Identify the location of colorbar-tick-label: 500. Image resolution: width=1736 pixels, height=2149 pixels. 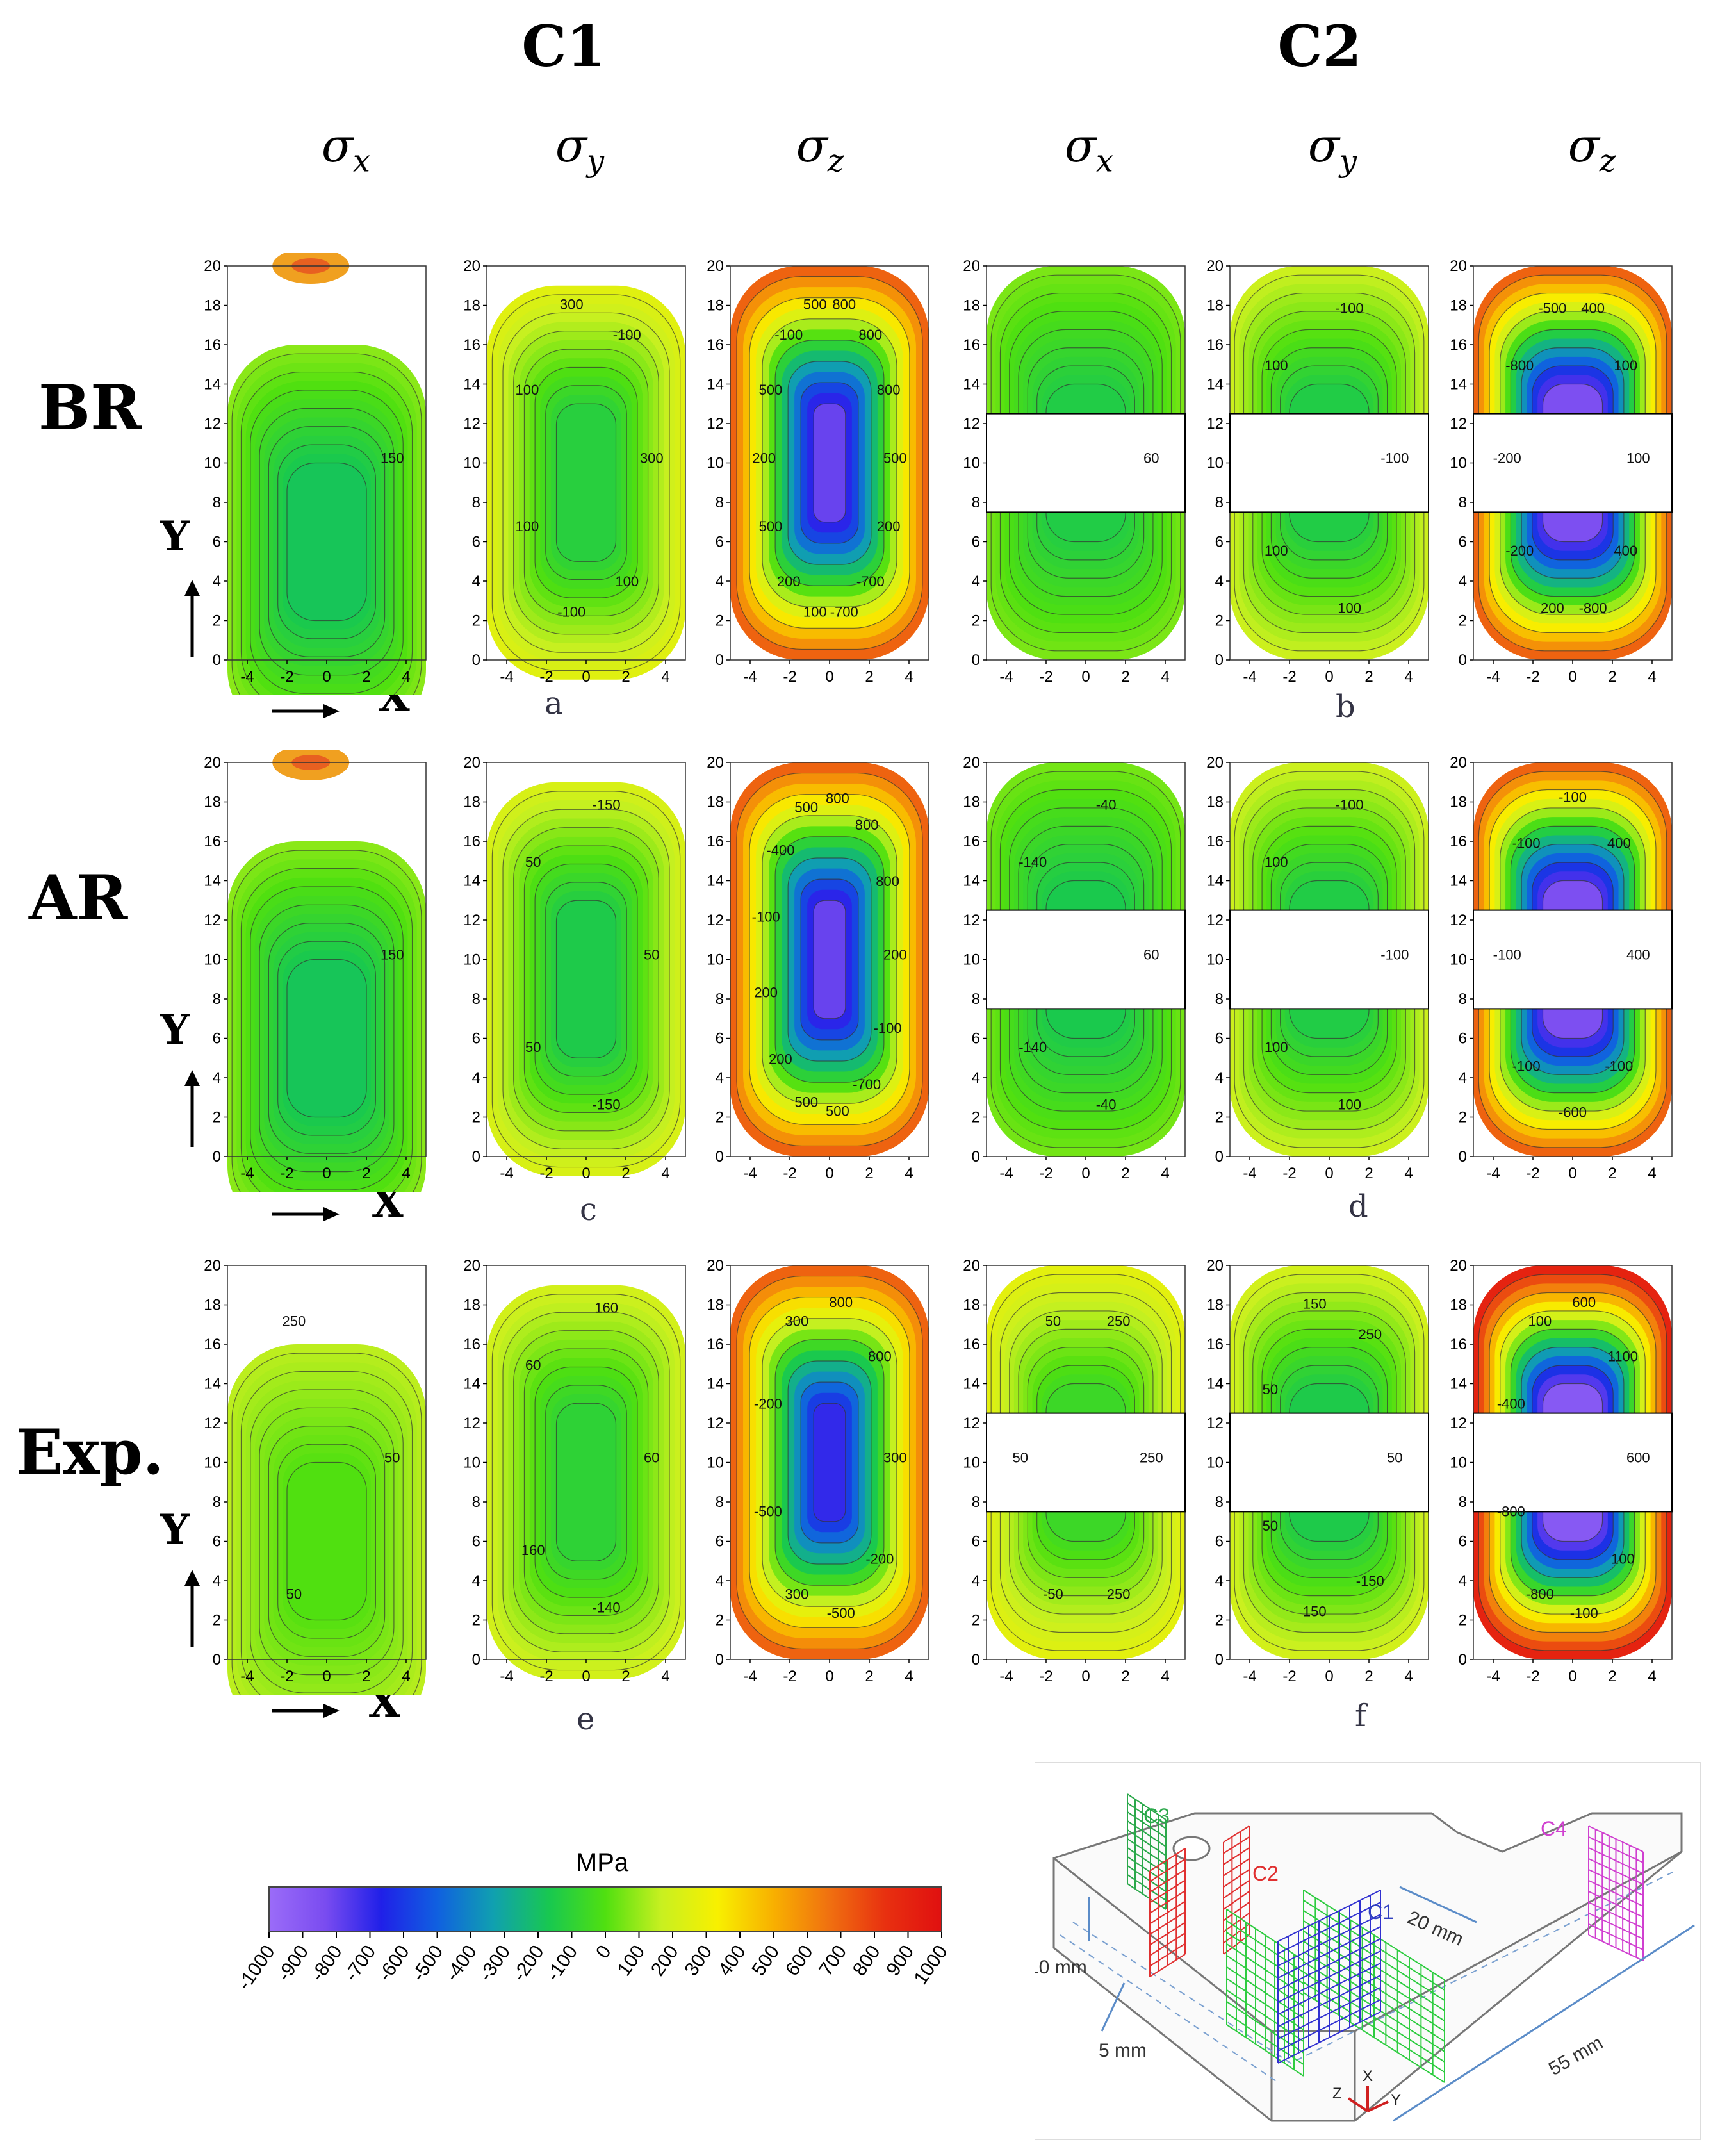
(765, 1960).